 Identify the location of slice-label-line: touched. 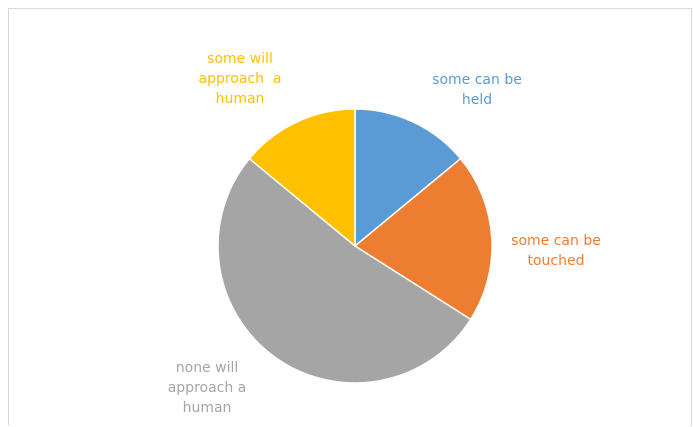
(556, 261).